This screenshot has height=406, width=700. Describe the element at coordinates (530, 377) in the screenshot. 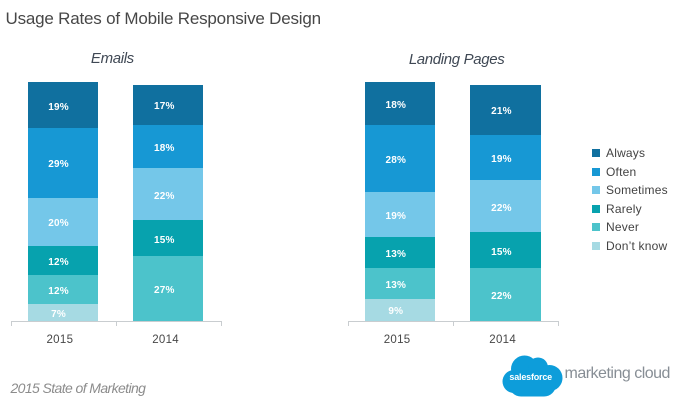

I see `svg-text: salesforce` at that location.